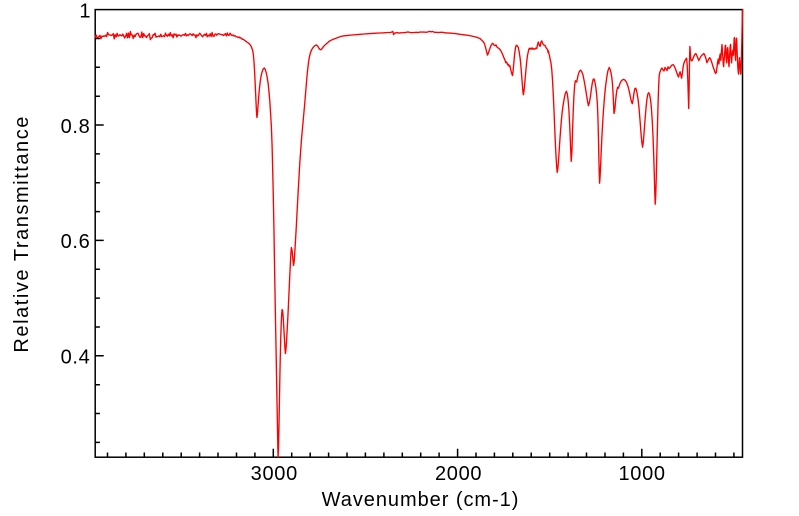  What do you see at coordinates (84, 11) in the screenshot?
I see `svg-text: 1` at bounding box center [84, 11].